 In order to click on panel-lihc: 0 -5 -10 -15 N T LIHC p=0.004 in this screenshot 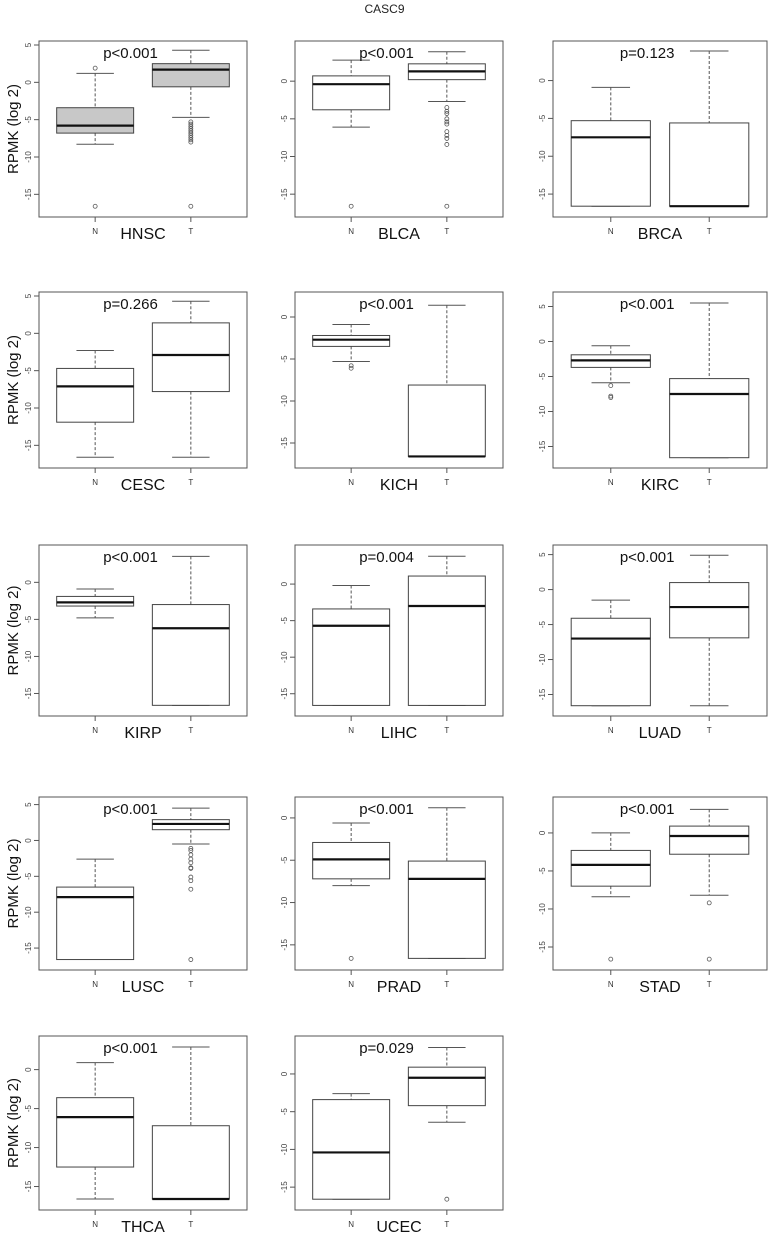, I will do `click(392, 643)`.